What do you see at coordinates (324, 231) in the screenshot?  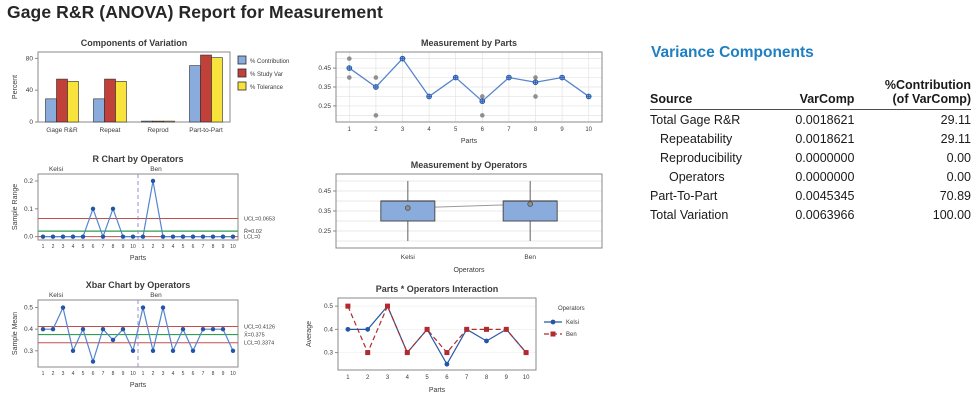 I see `y-tick-label: 0.25` at bounding box center [324, 231].